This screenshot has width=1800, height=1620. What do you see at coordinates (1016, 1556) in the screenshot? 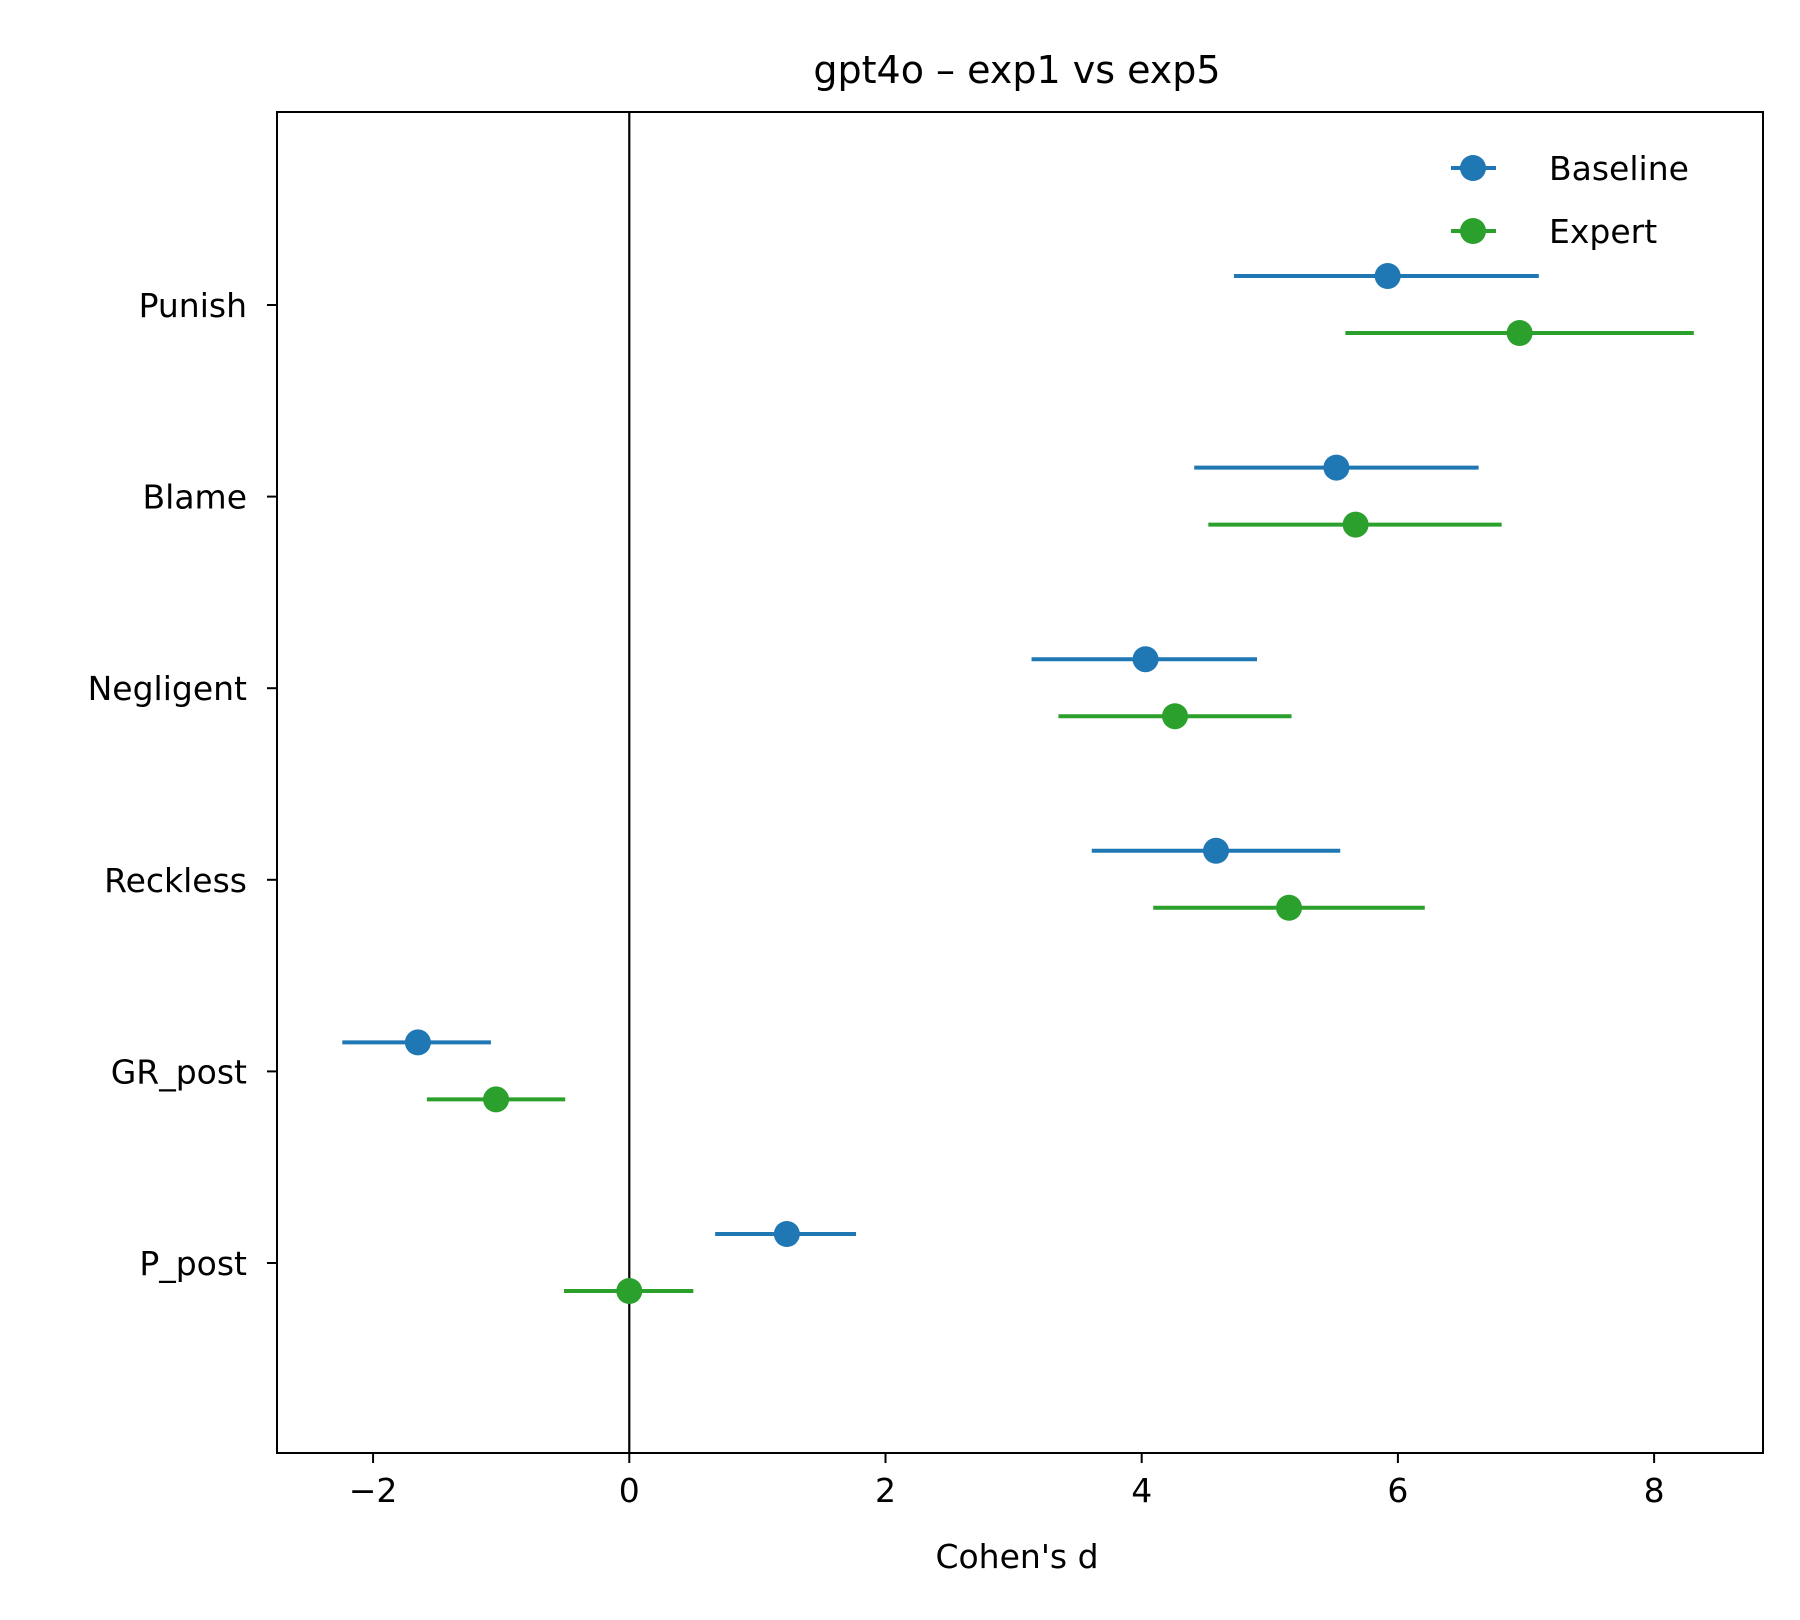
I see `x-axis-label: Cohen's d` at bounding box center [1016, 1556].